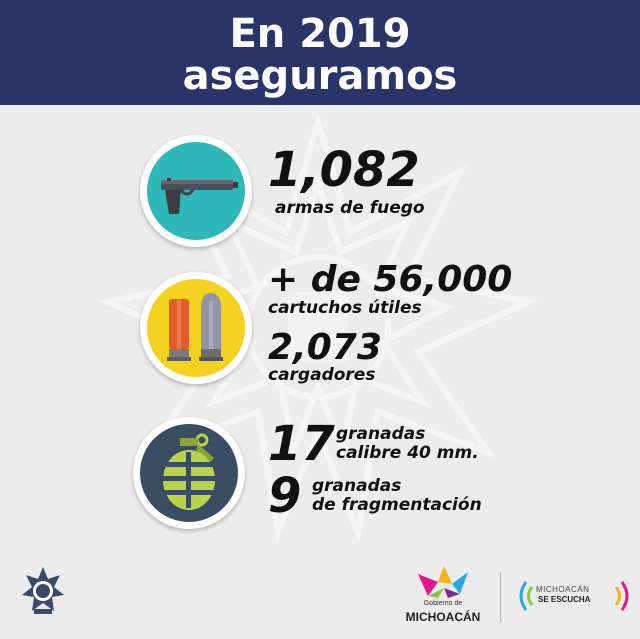 This screenshot has width=640, height=639. What do you see at coordinates (443, 617) in the screenshot?
I see `michoacan-text: MICHOACÁN` at bounding box center [443, 617].